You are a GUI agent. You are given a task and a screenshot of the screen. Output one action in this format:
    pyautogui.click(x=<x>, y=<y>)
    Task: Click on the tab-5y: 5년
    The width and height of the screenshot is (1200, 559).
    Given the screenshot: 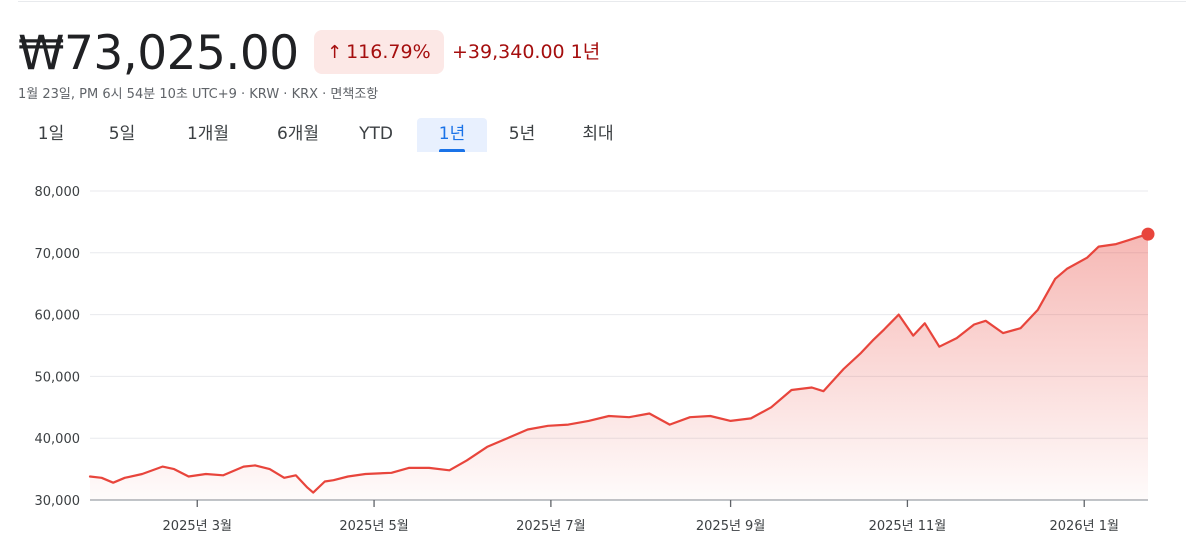 What is the action you would take?
    pyautogui.click(x=522, y=135)
    